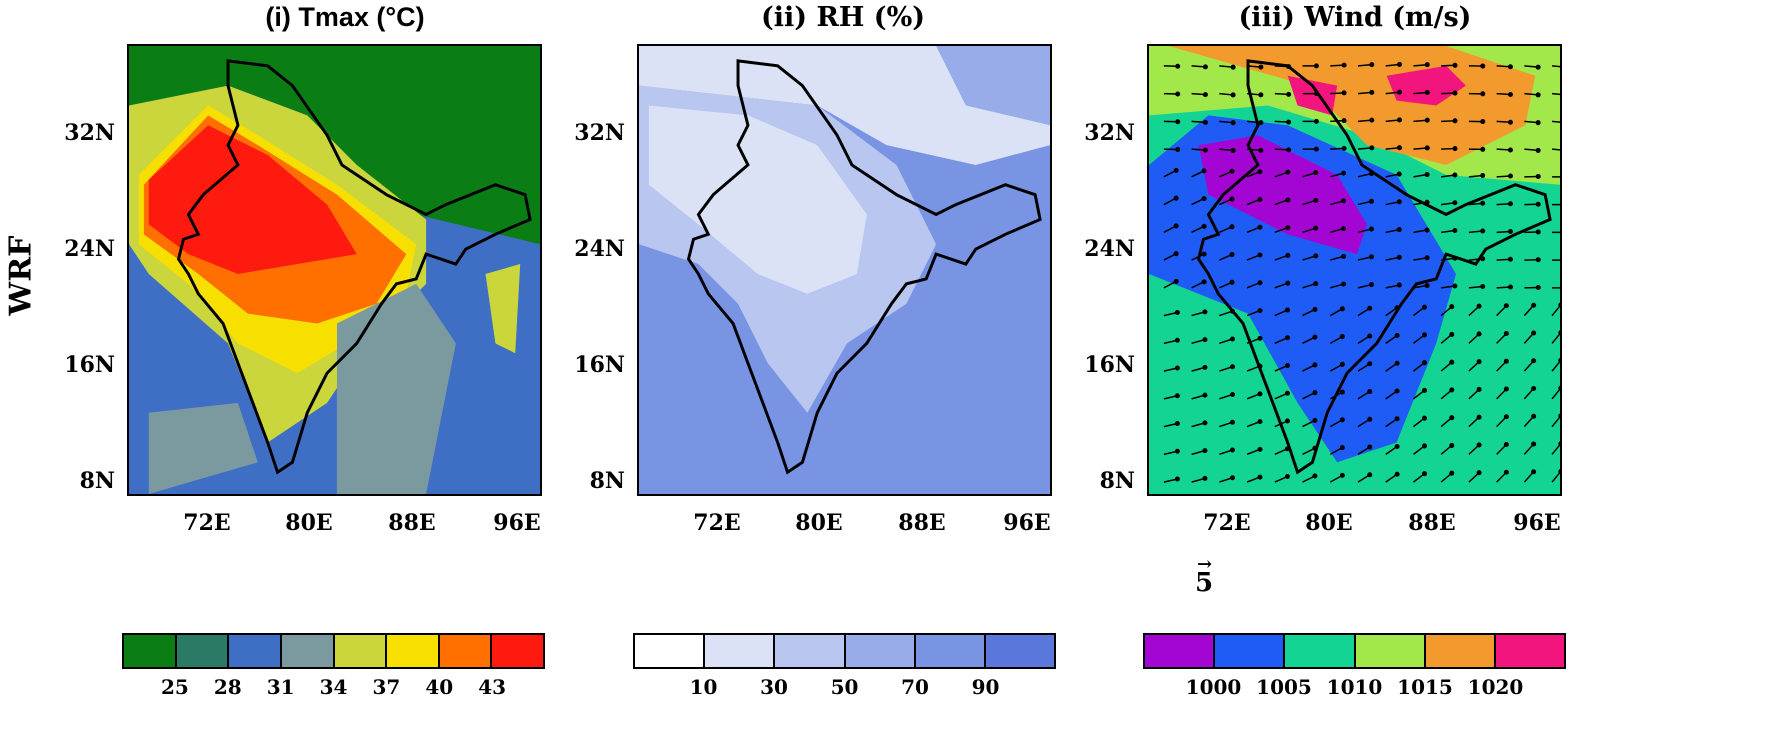 This screenshot has width=1770, height=756. I want to click on map-tmax, so click(334, 270).